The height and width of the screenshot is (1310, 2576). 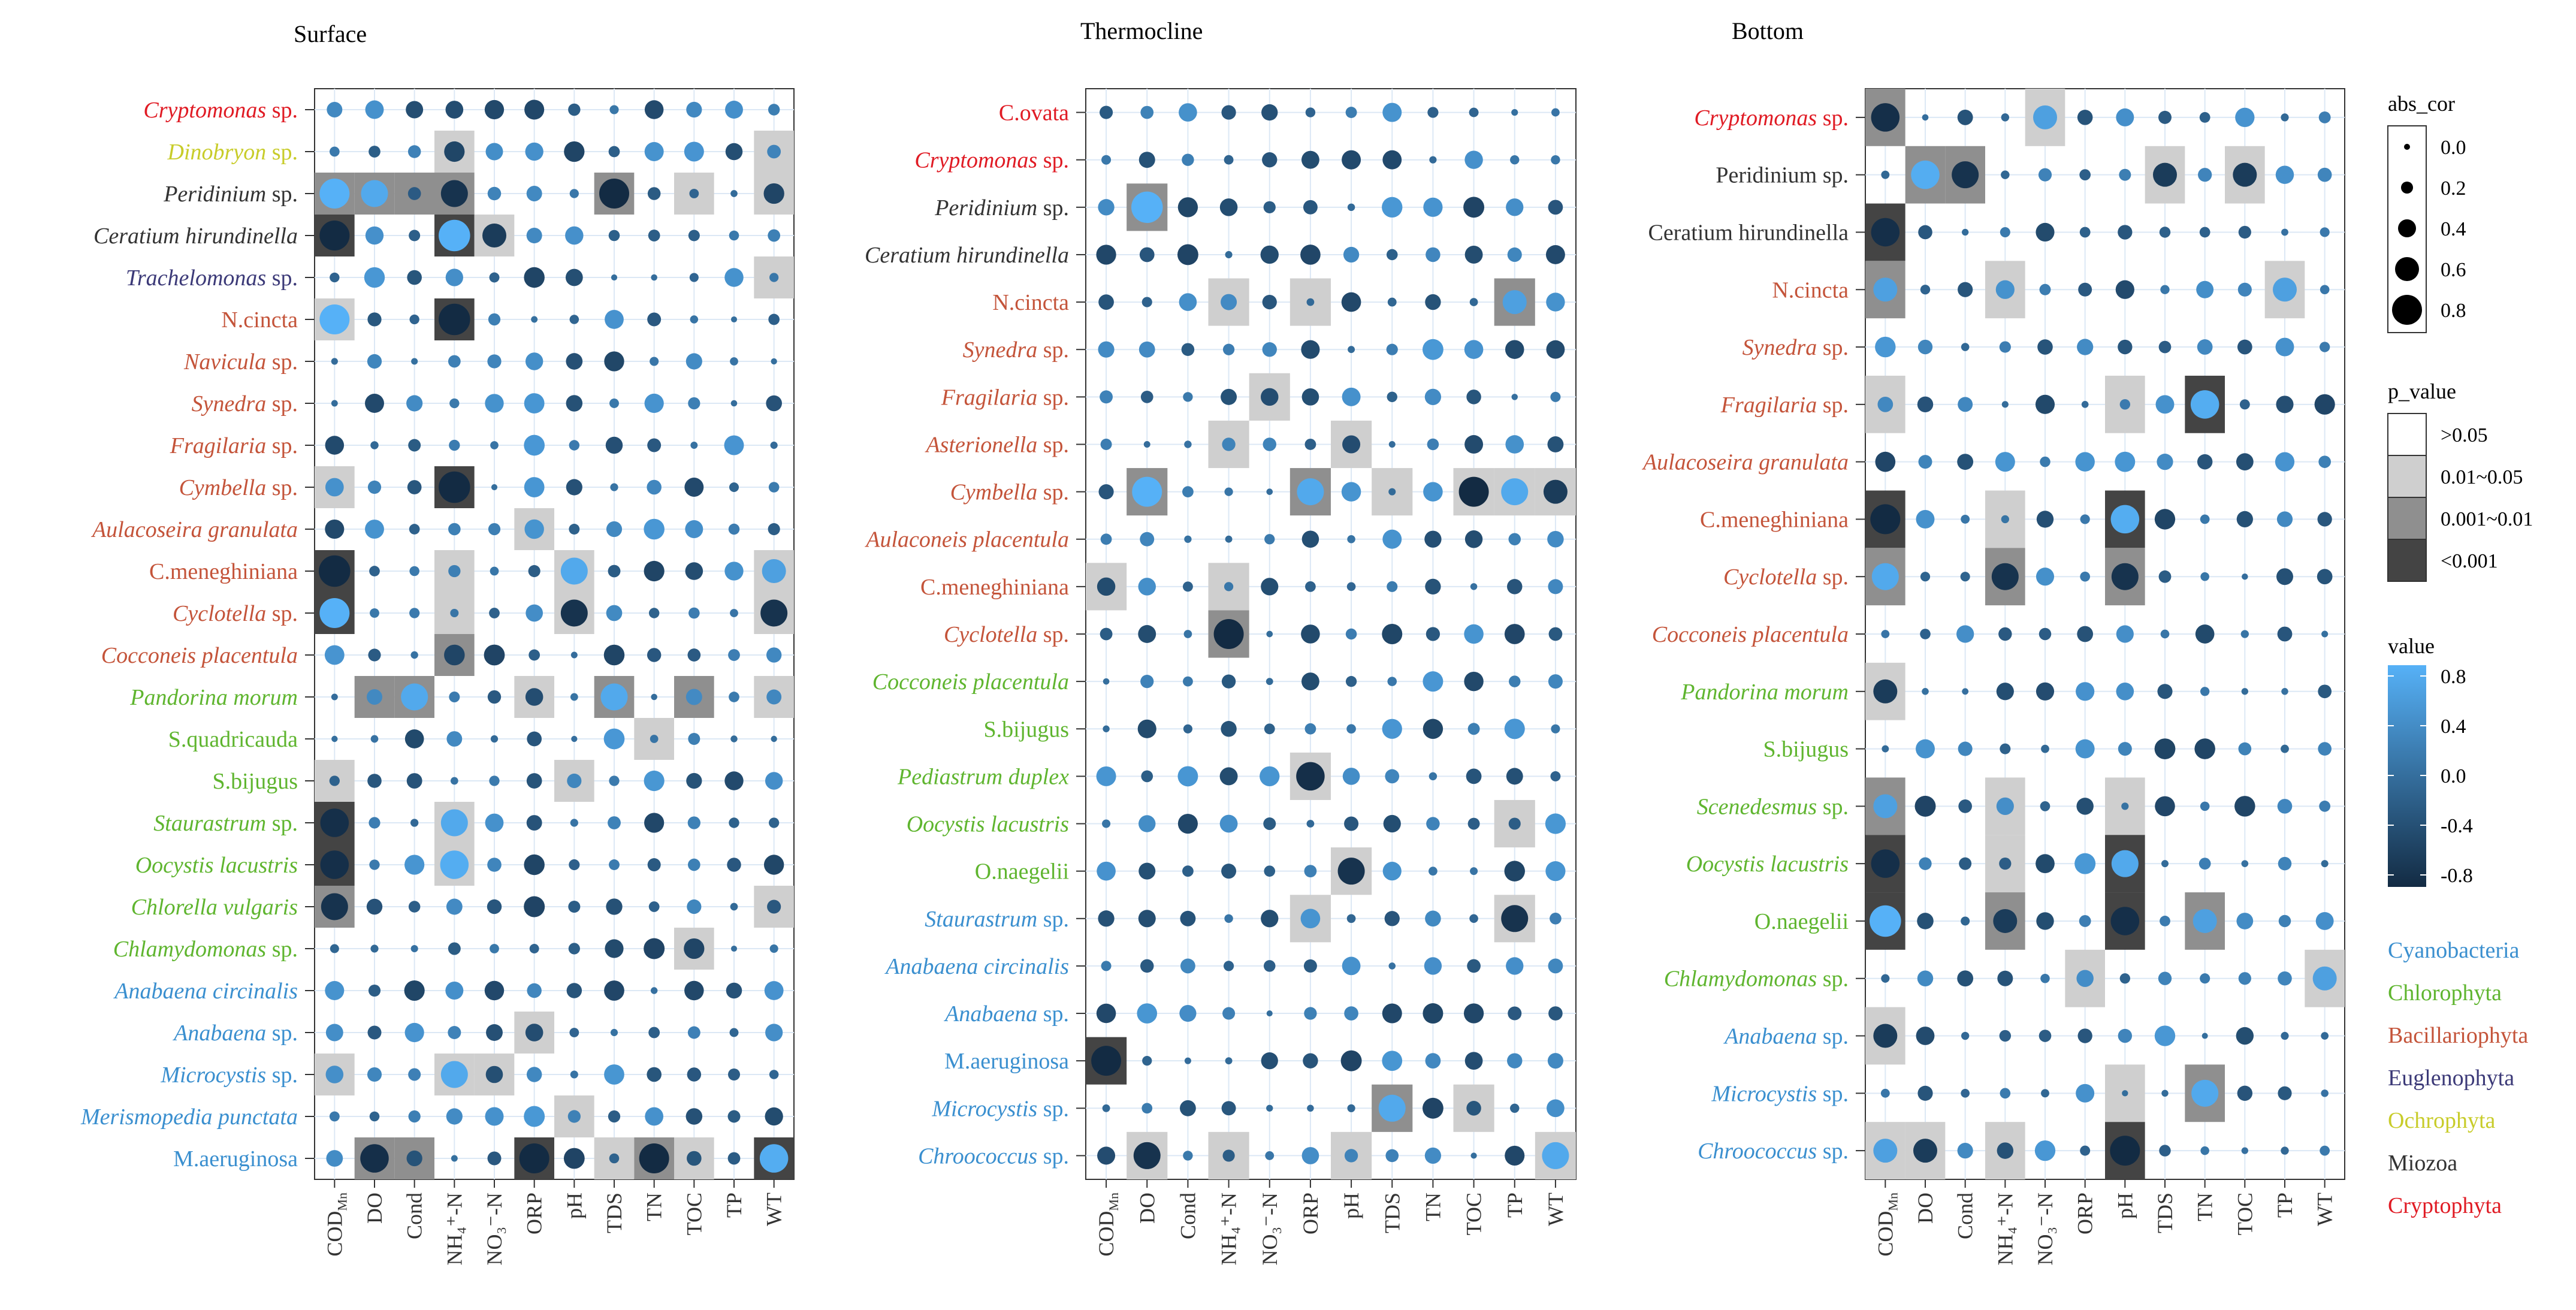 What do you see at coordinates (614, 1213) in the screenshot?
I see `col-label: TDS` at bounding box center [614, 1213].